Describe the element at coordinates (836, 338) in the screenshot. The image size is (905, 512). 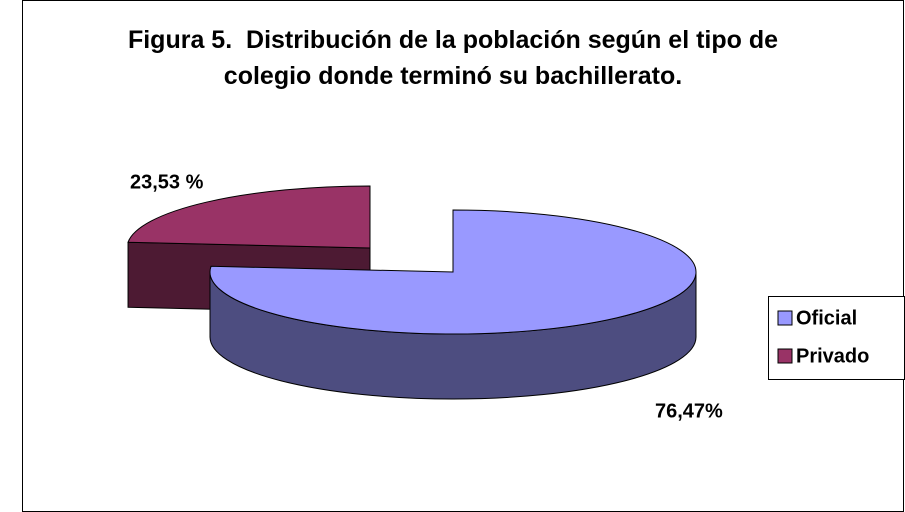
I see `legend-box` at that location.